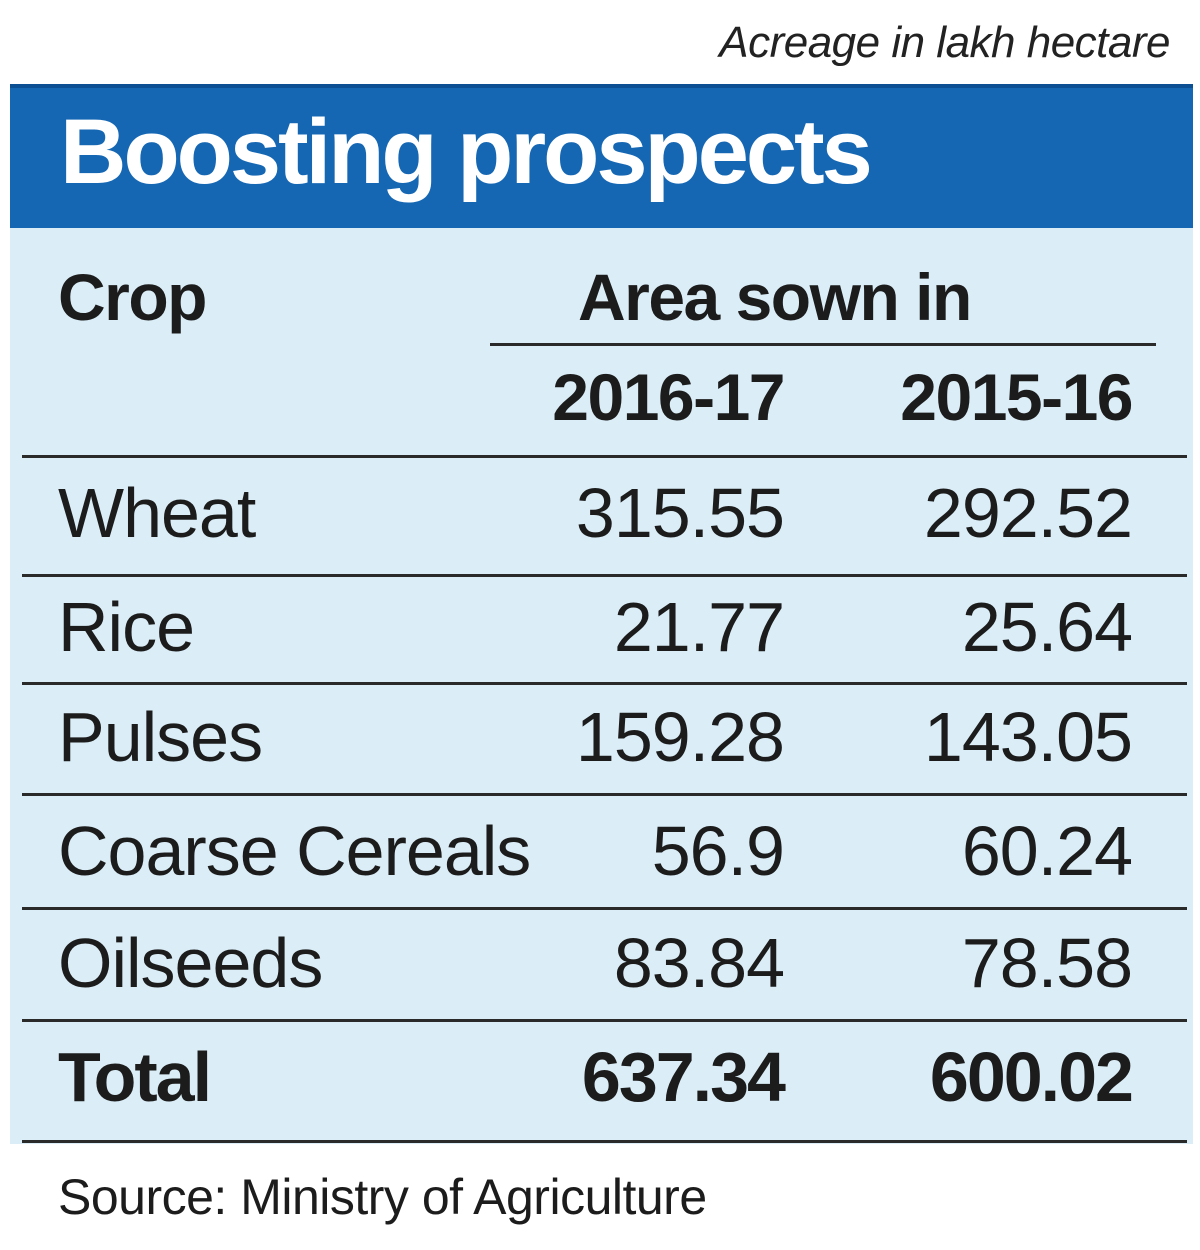 This screenshot has width=1200, height=1250. What do you see at coordinates (382, 1197) in the screenshot?
I see `source-note: Source: Ministry of Agriculture` at bounding box center [382, 1197].